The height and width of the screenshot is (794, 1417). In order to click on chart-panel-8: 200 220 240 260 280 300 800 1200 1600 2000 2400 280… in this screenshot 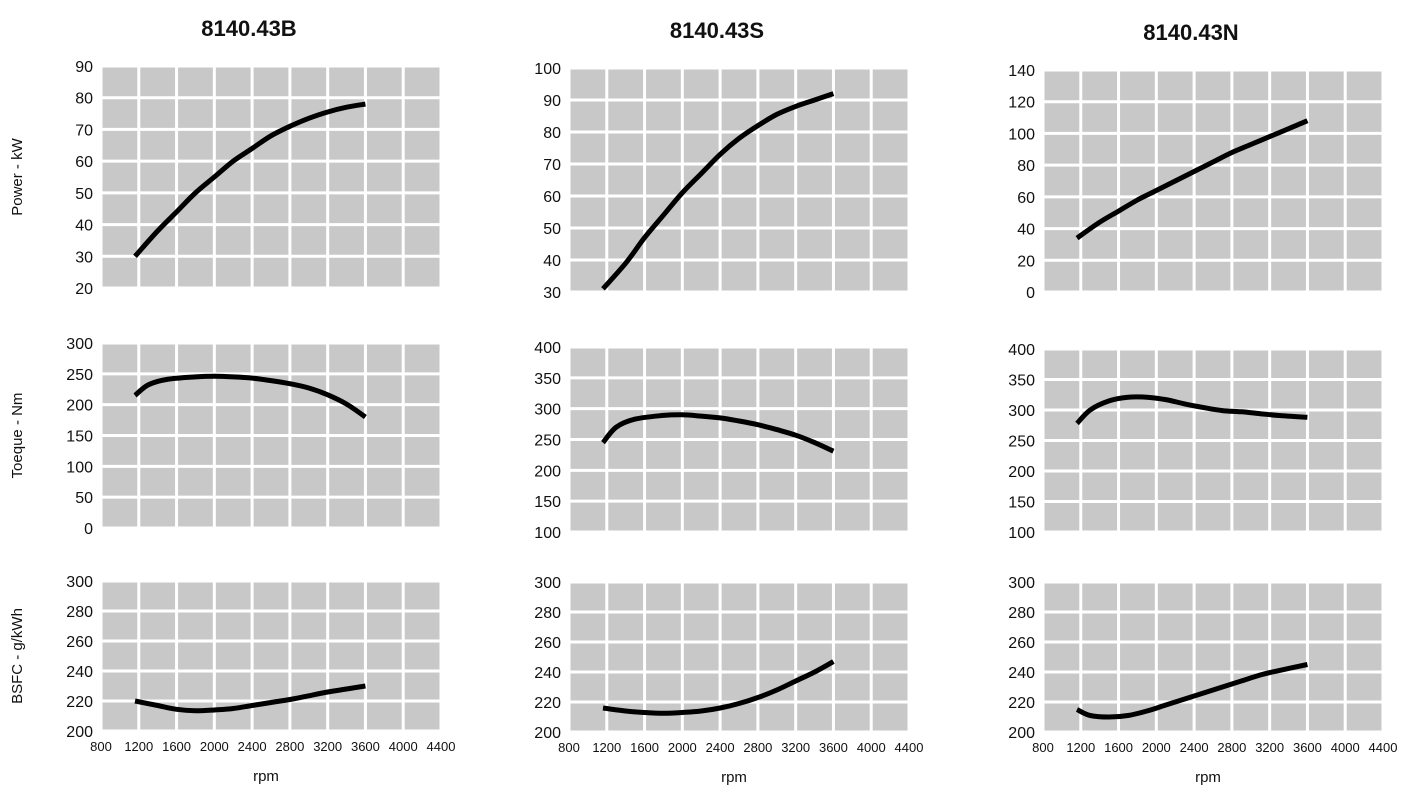, I will do `click(1202, 680)`.